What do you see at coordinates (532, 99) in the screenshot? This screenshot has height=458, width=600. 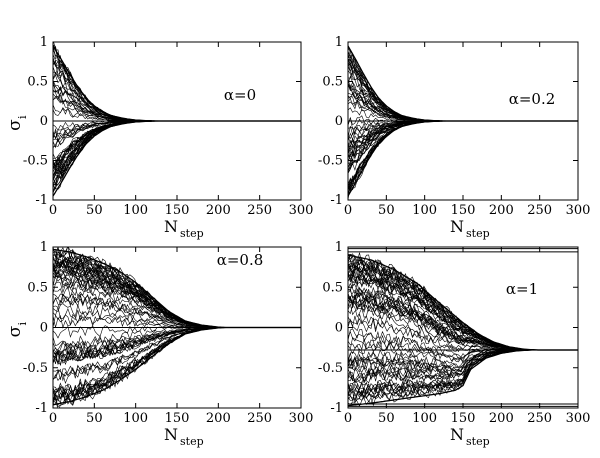 I see `alpha-annotation: α=0.2` at bounding box center [532, 99].